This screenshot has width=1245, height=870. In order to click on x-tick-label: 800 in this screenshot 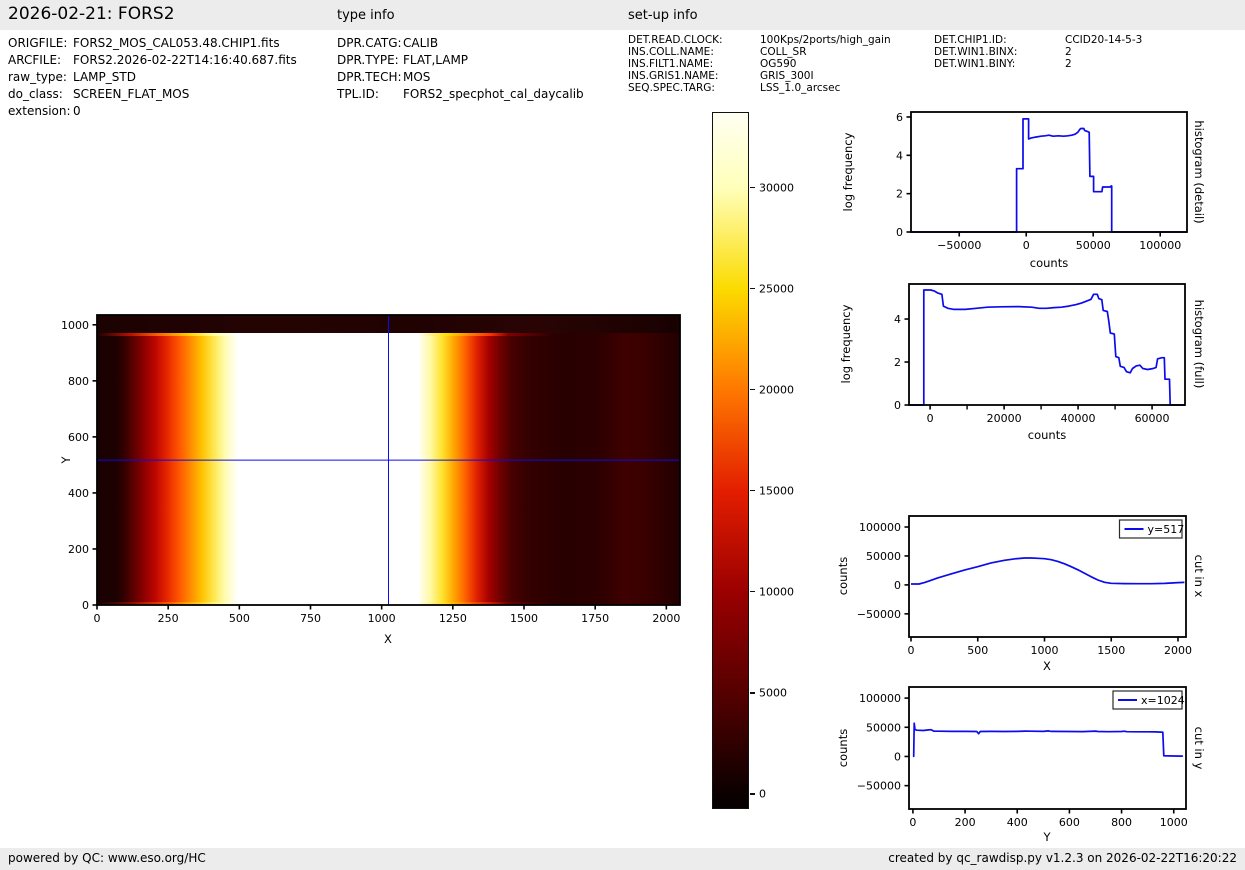, I will do `click(1121, 822)`.